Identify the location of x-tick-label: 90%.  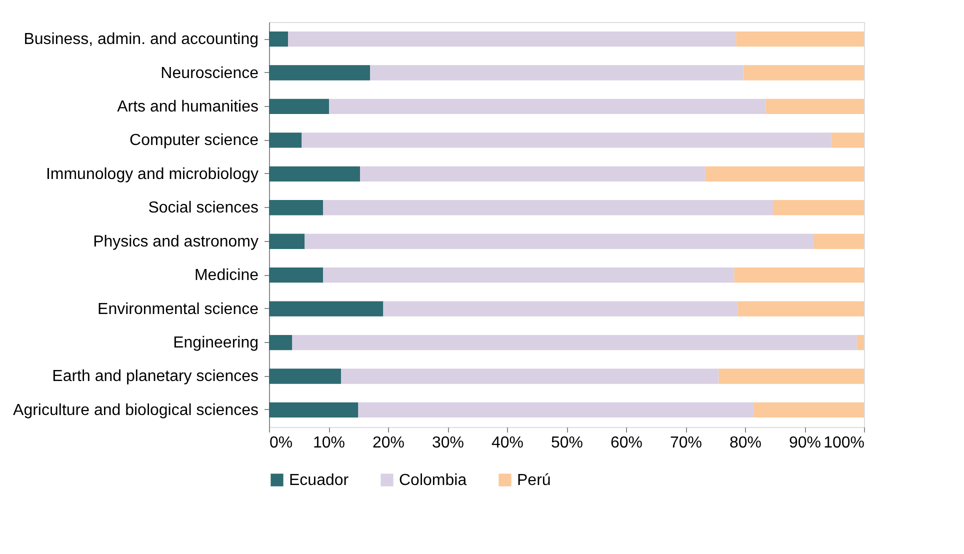
(805, 443).